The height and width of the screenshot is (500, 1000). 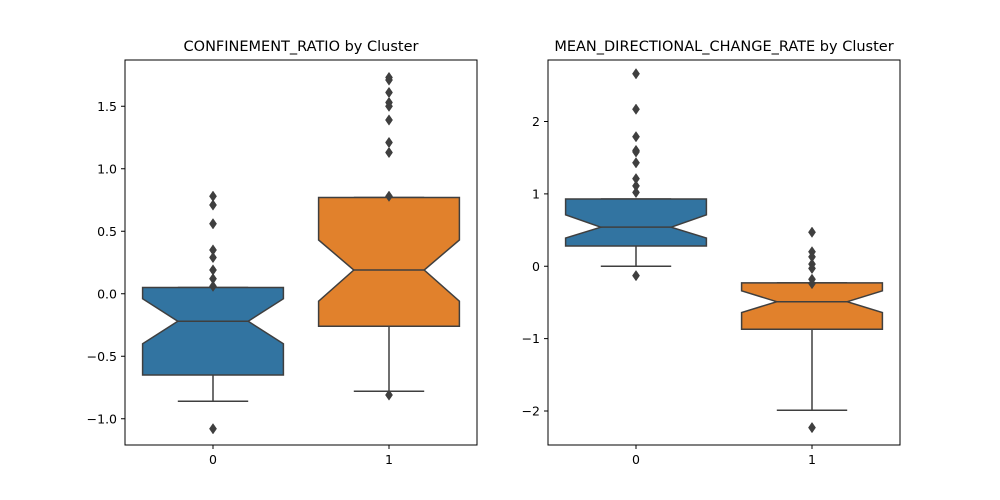 I want to click on y-tick-label: −0.5, so click(x=102, y=356).